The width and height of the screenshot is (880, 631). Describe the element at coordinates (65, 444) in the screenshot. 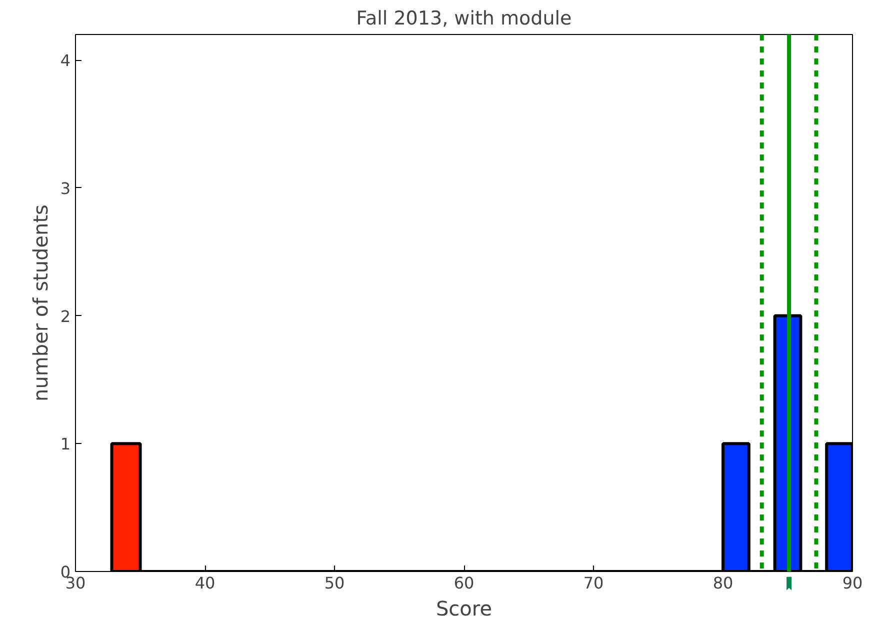

I see `y-tick-label: 1` at that location.